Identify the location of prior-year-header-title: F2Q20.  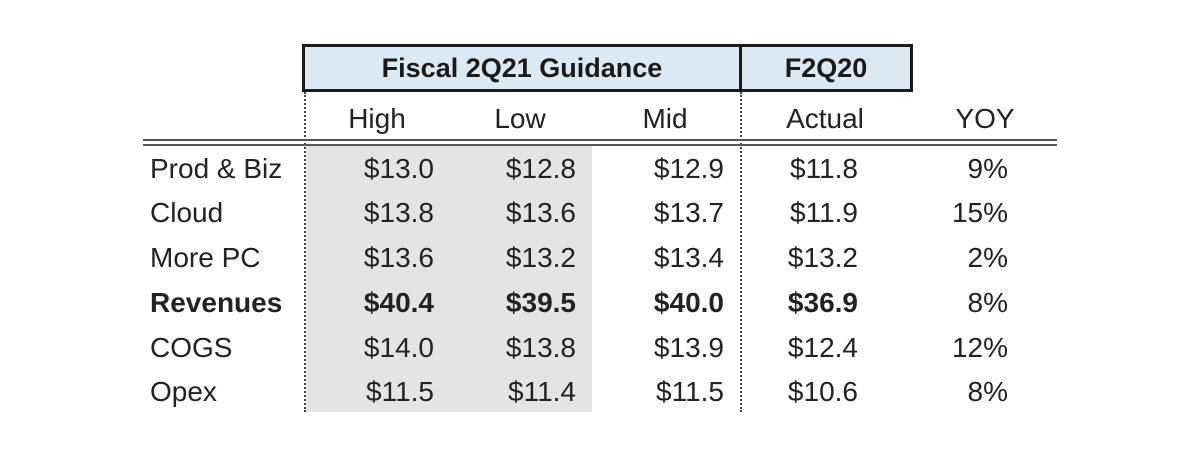
(826, 67).